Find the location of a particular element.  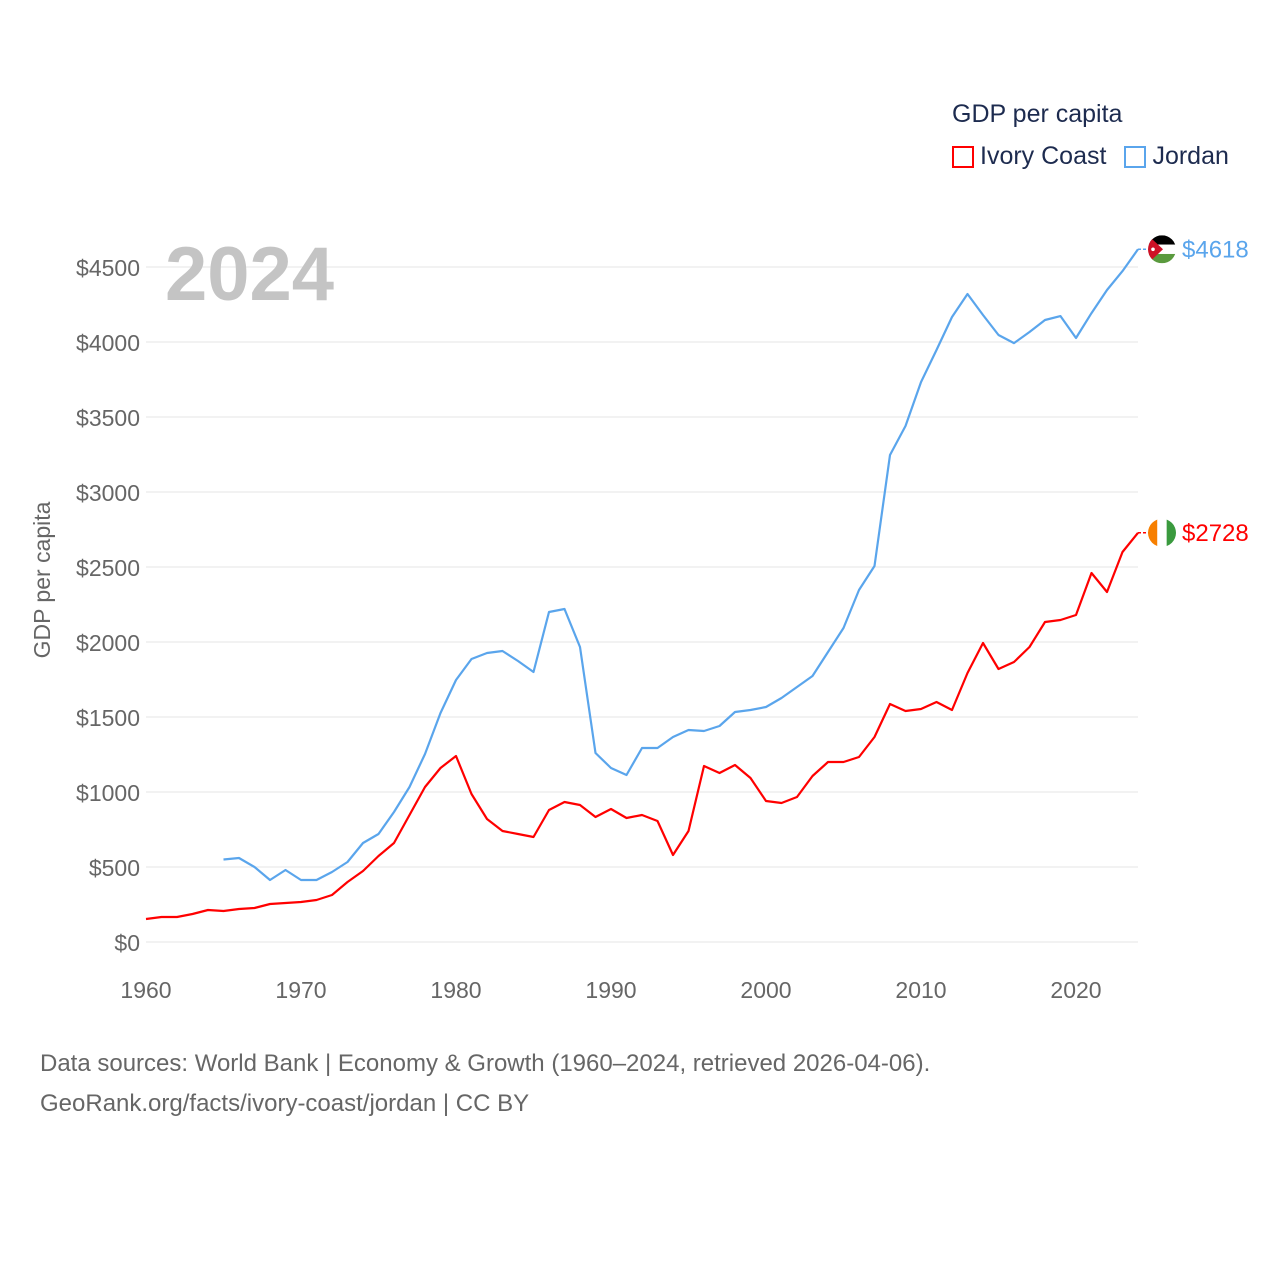

x-tick-label: 2000 is located at coordinates (765, 990).